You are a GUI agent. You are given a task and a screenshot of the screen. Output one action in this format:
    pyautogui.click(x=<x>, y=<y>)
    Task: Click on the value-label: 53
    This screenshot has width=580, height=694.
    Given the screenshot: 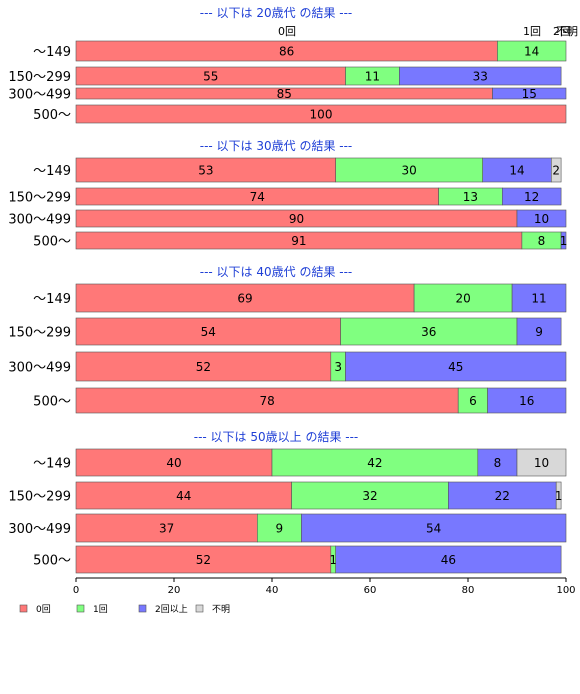 What is the action you would take?
    pyautogui.click(x=205, y=171)
    